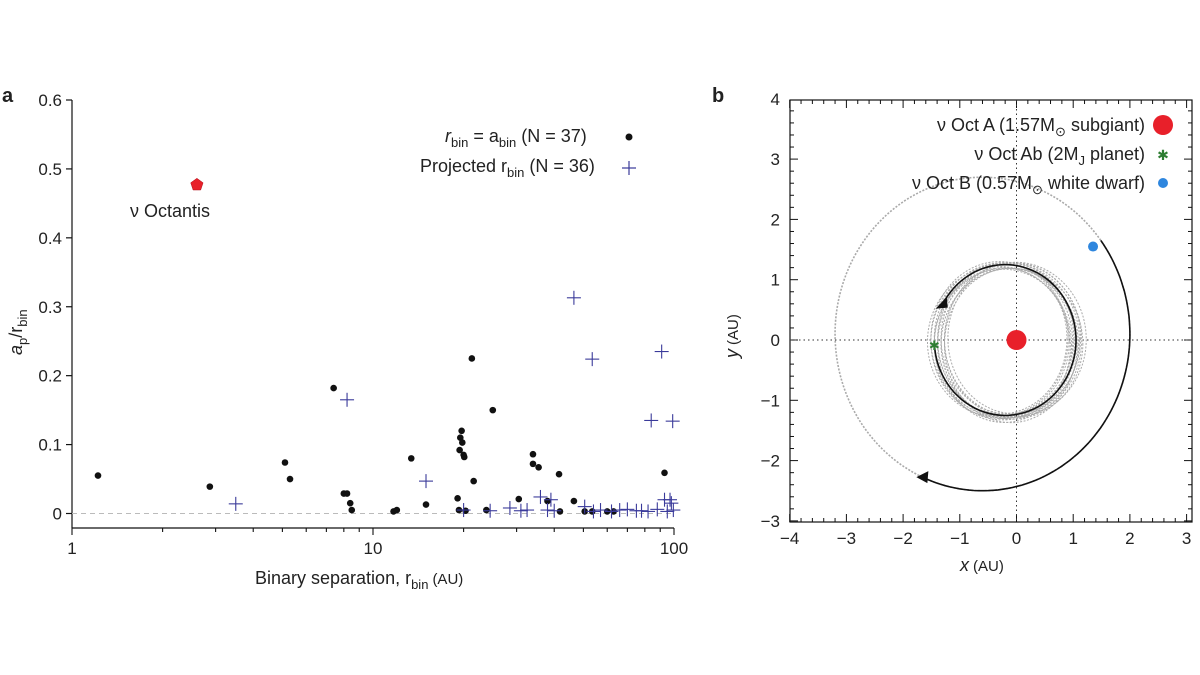 The width and height of the screenshot is (1200, 675). Describe the element at coordinates (775, 219) in the screenshot. I see `b-ytick-label: 2` at that location.